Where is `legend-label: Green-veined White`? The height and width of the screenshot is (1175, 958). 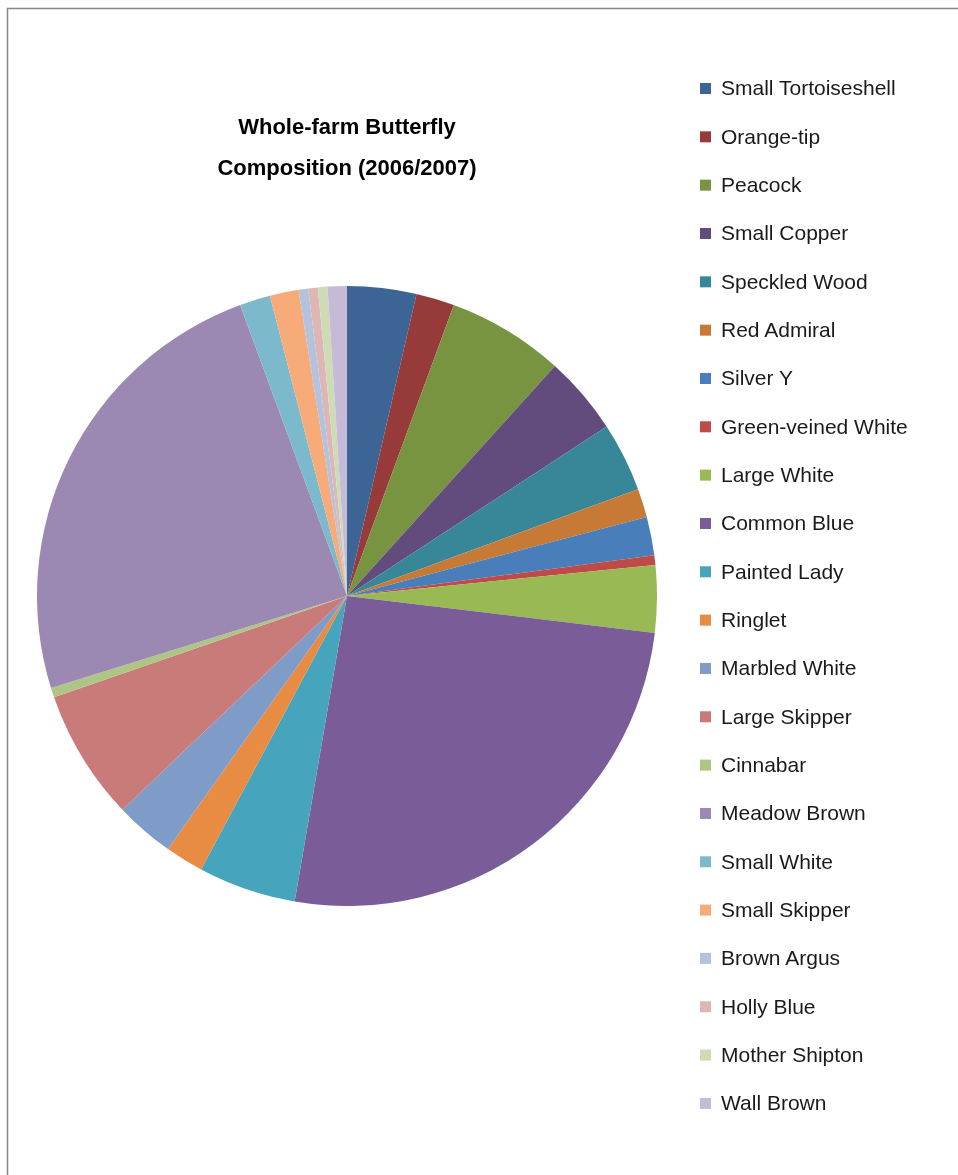
legend-label: Green-veined White is located at coordinates (814, 426).